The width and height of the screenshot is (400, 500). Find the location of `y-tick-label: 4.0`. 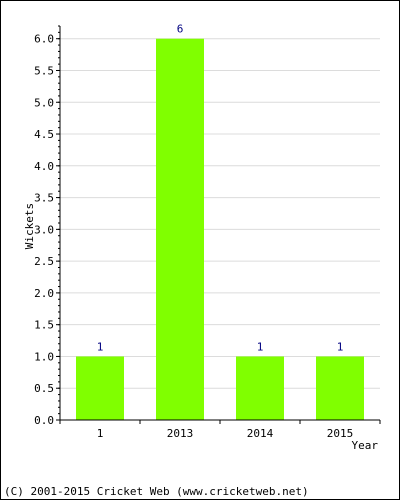

y-tick-label: 4.0 is located at coordinates (44, 166).